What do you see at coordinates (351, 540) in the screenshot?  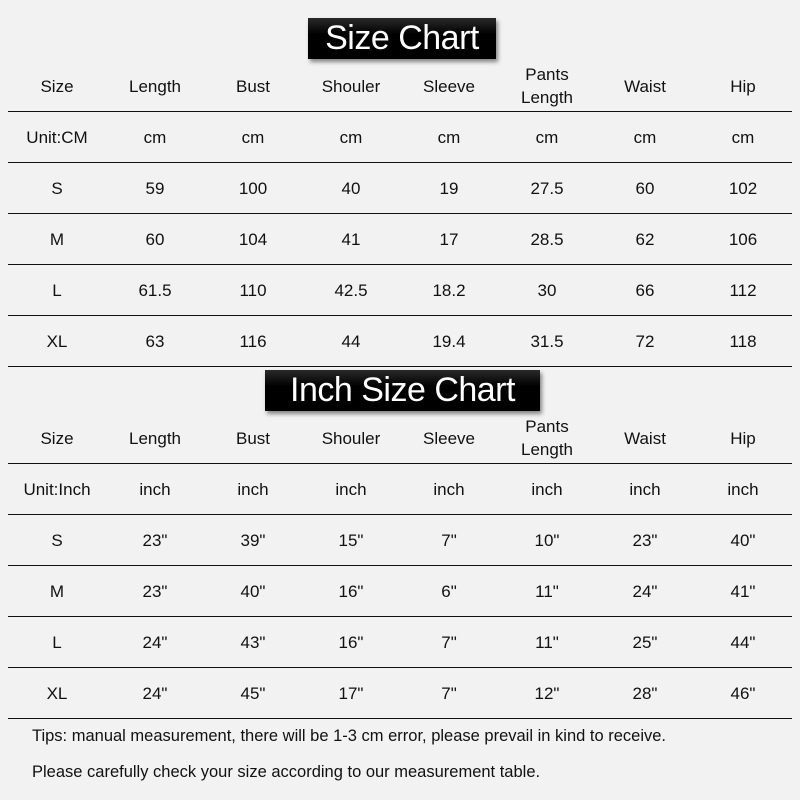 I see `table-cell: 15"` at bounding box center [351, 540].